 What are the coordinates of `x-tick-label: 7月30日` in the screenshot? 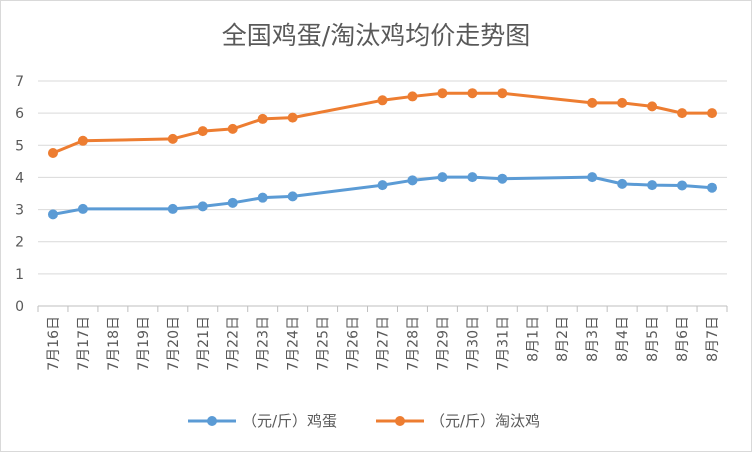 It's located at (473, 343).